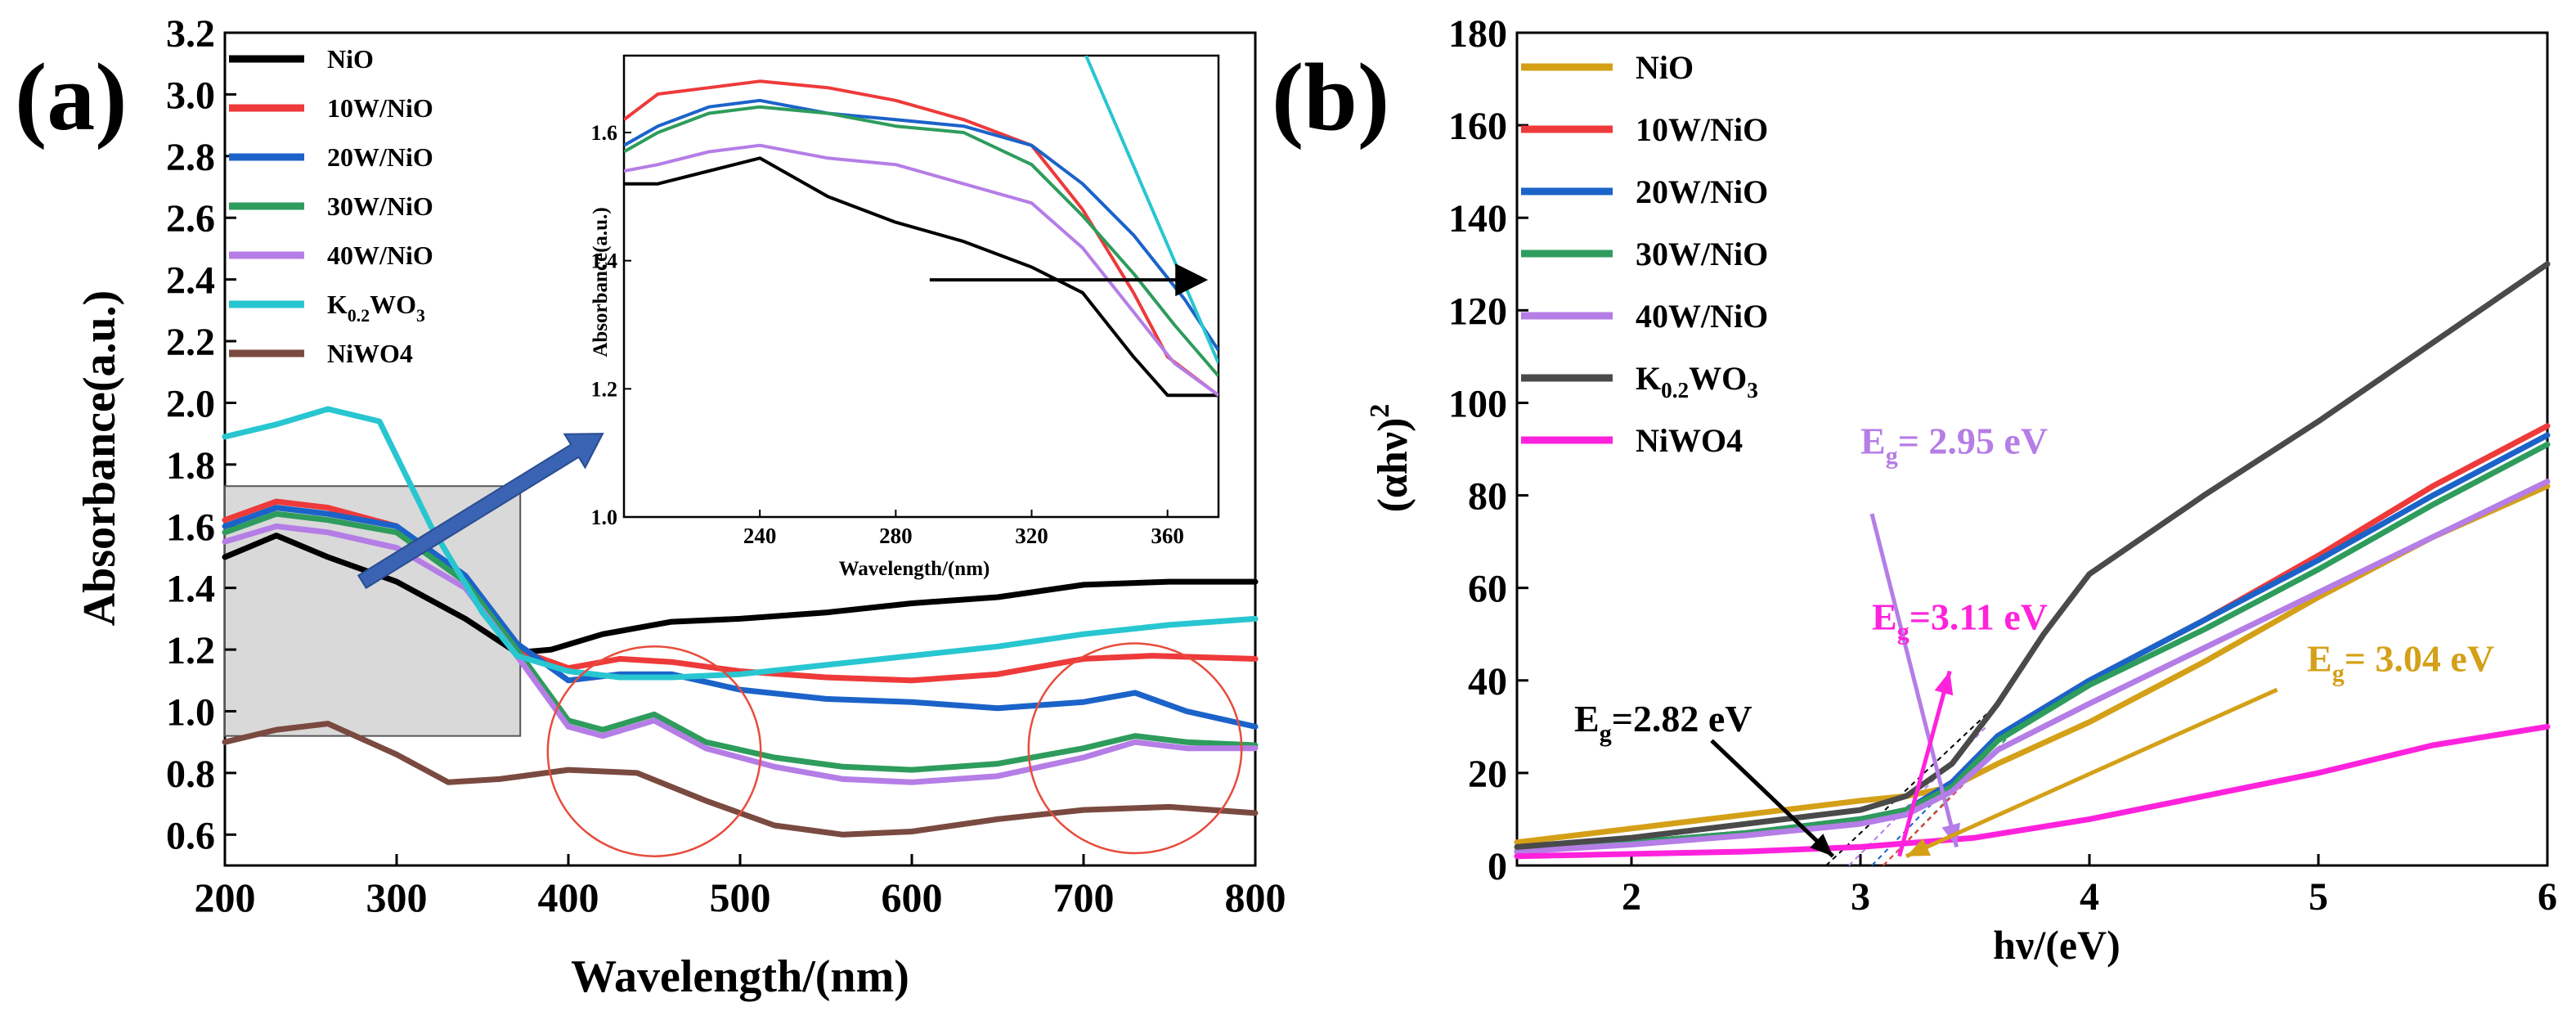 The width and height of the screenshot is (2576, 1016). Describe the element at coordinates (1702, 129) in the screenshot. I see `legend-b-label-10w-nio: 10W/NiO` at that location.